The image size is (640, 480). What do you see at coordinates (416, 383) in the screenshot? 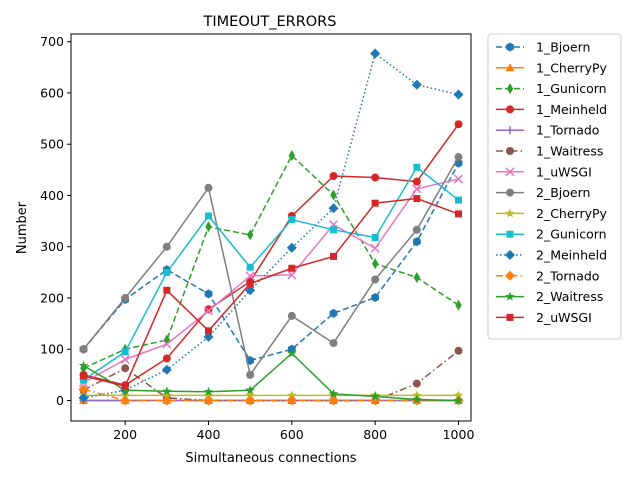
I see `data-point-1-waitress` at bounding box center [416, 383].